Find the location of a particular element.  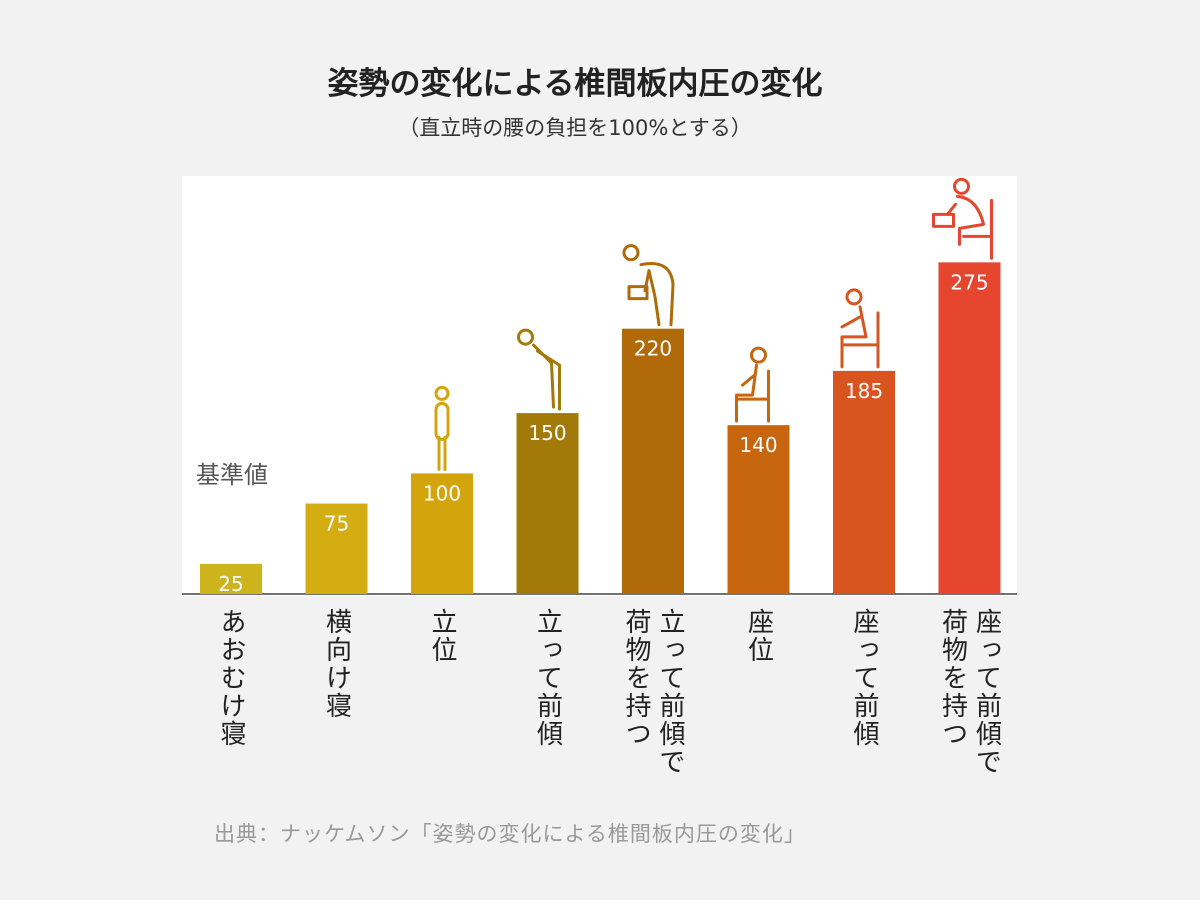

bowing-person-icon is located at coordinates (539, 369).